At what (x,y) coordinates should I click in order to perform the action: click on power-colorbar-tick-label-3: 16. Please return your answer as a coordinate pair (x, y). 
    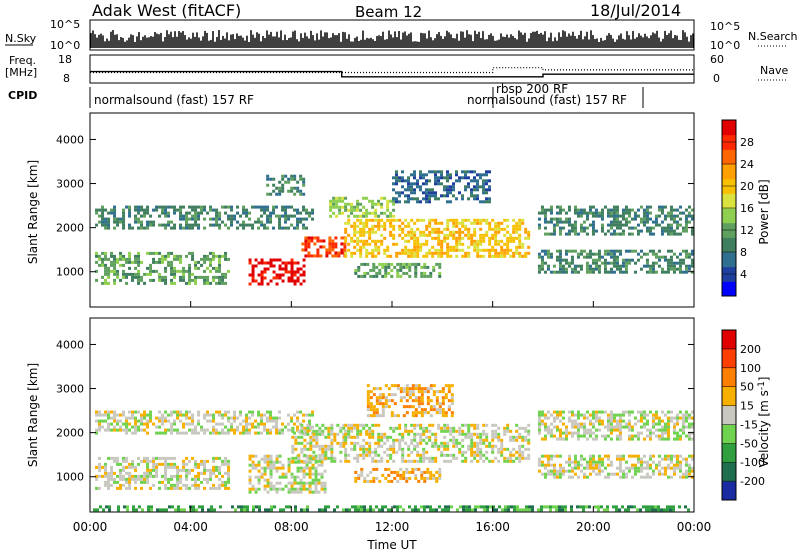
    Looking at the image, I should click on (747, 208).